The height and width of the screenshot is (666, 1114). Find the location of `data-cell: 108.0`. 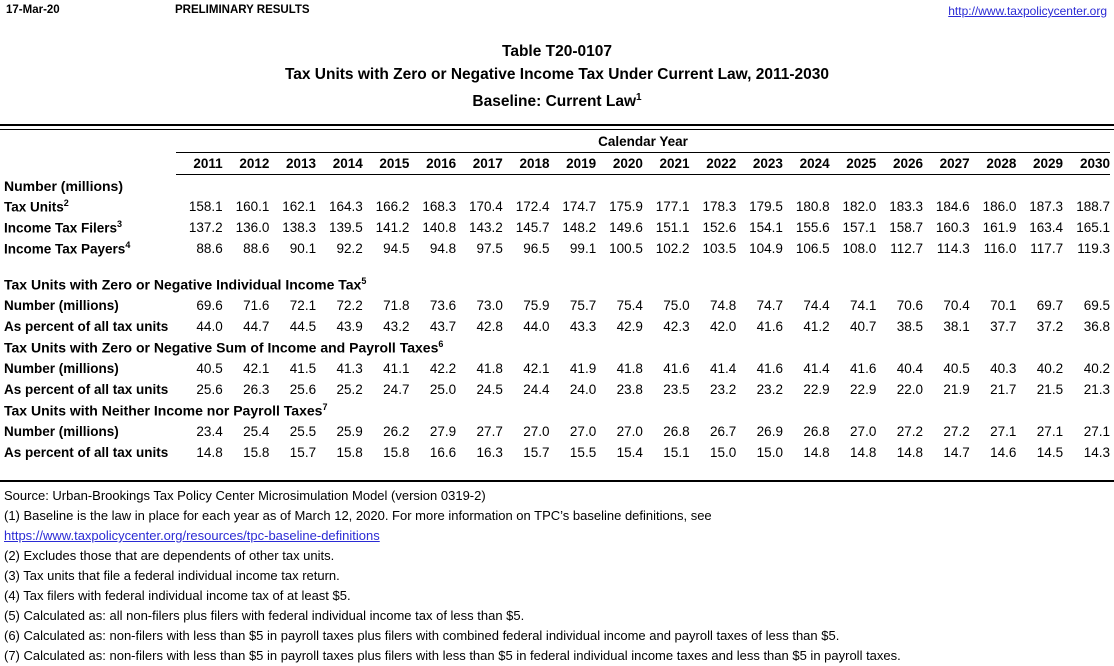

data-cell: 108.0 is located at coordinates (859, 248).